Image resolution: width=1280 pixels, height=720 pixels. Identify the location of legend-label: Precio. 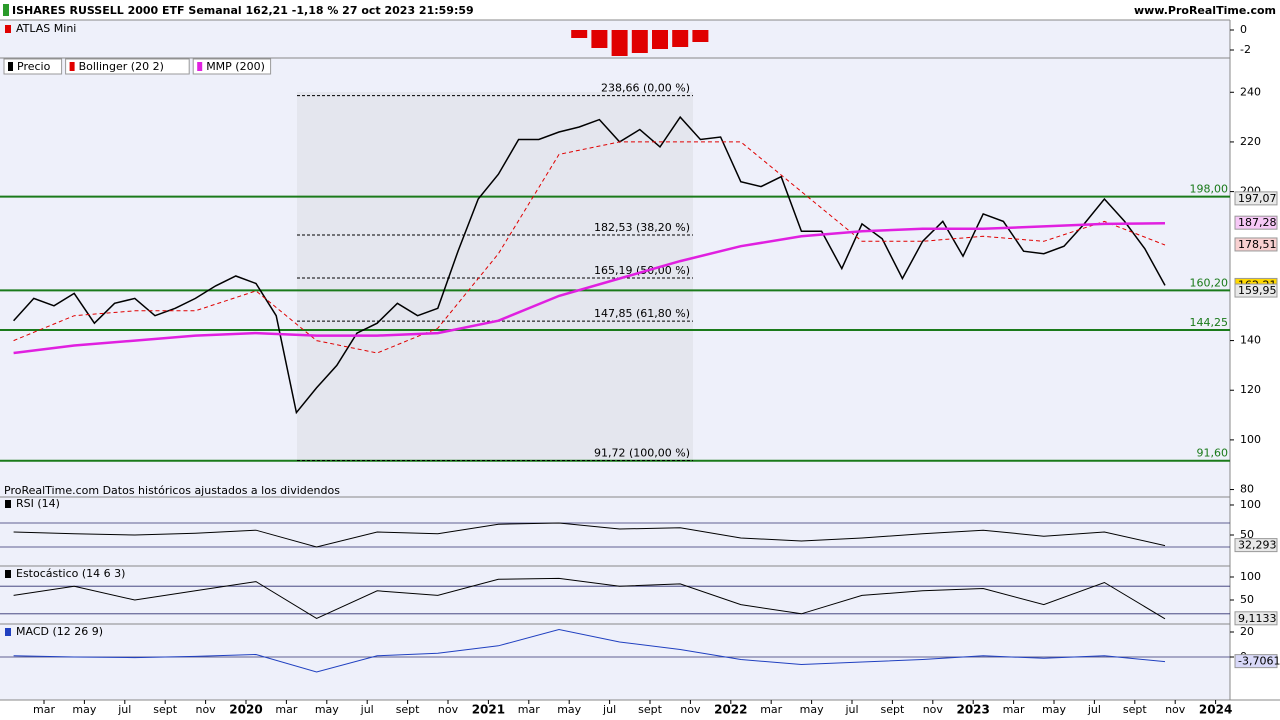
(34, 66).